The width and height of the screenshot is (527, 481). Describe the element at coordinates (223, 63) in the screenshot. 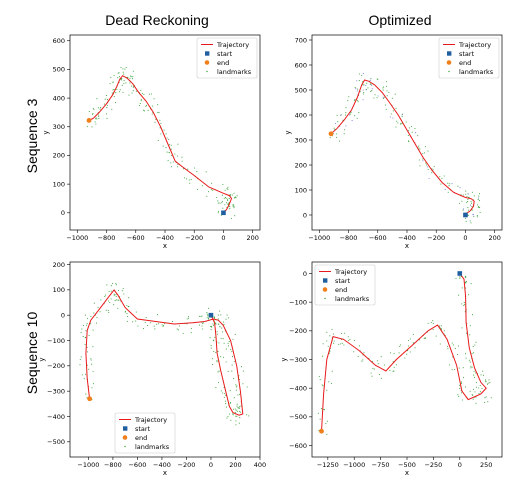

I see `legend-label-end: end` at that location.